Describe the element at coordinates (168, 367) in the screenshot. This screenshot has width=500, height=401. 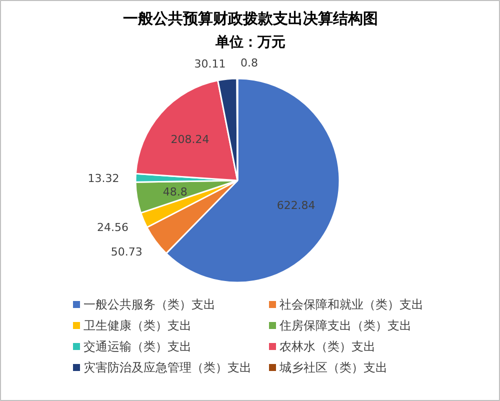
I see `legend-label: 灾害防治及应急管理（类）支出` at that location.